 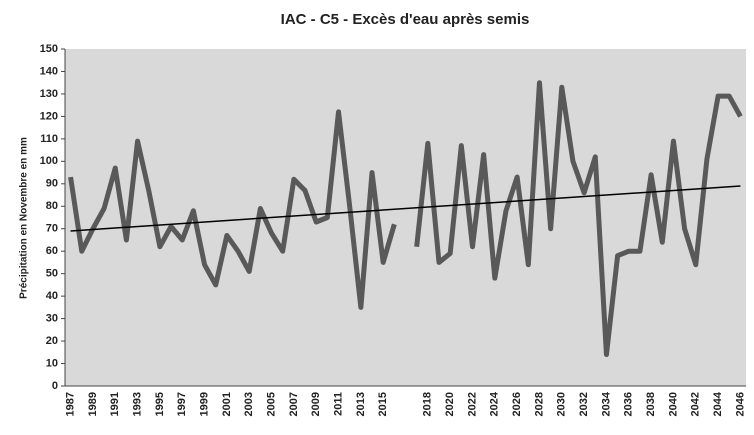 I want to click on x-tick-label: 2018, so click(x=428, y=404).